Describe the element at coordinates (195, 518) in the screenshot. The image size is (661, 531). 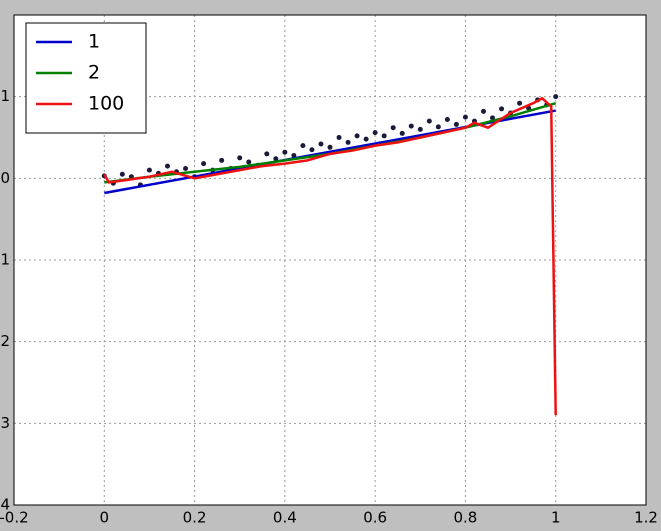
I see `x-tick-label: 0.2` at that location.